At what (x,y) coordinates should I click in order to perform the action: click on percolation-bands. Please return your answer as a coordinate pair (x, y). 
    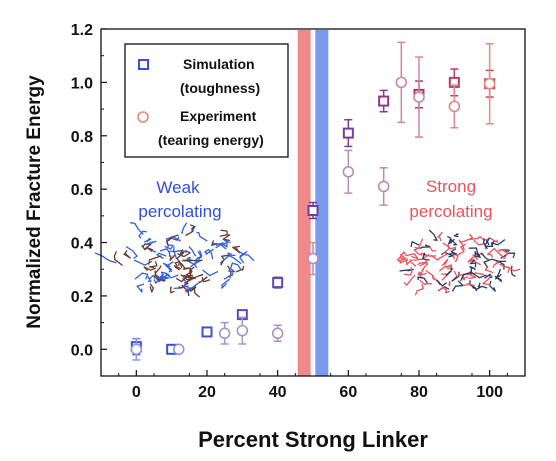
    Looking at the image, I should click on (313, 203).